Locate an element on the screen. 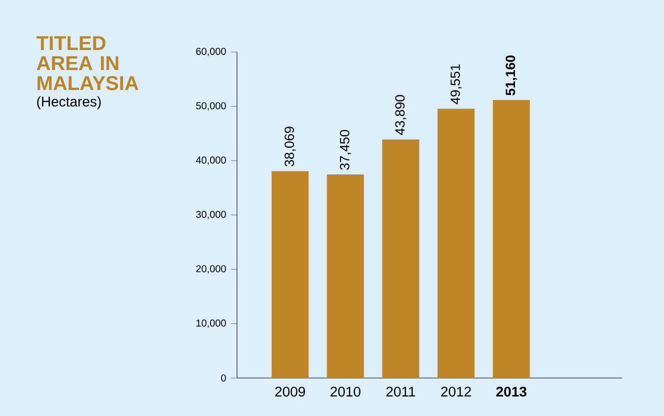 This screenshot has height=416, width=664. data-label: 38,069 is located at coordinates (290, 146).